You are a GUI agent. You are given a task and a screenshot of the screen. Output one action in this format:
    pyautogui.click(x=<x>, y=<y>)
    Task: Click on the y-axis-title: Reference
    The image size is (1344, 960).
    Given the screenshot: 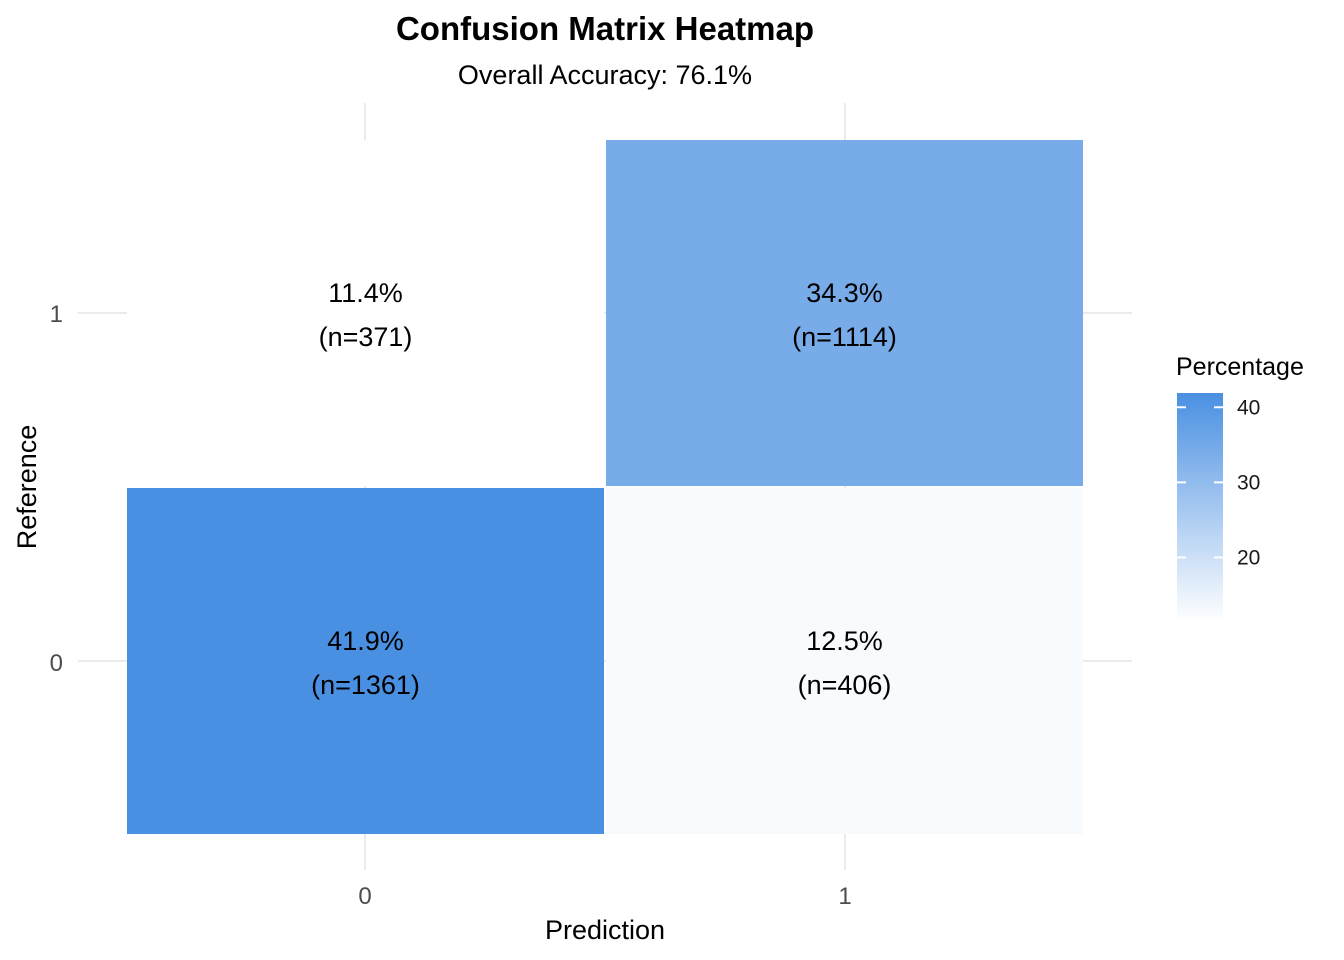 What is the action you would take?
    pyautogui.click(x=27, y=487)
    